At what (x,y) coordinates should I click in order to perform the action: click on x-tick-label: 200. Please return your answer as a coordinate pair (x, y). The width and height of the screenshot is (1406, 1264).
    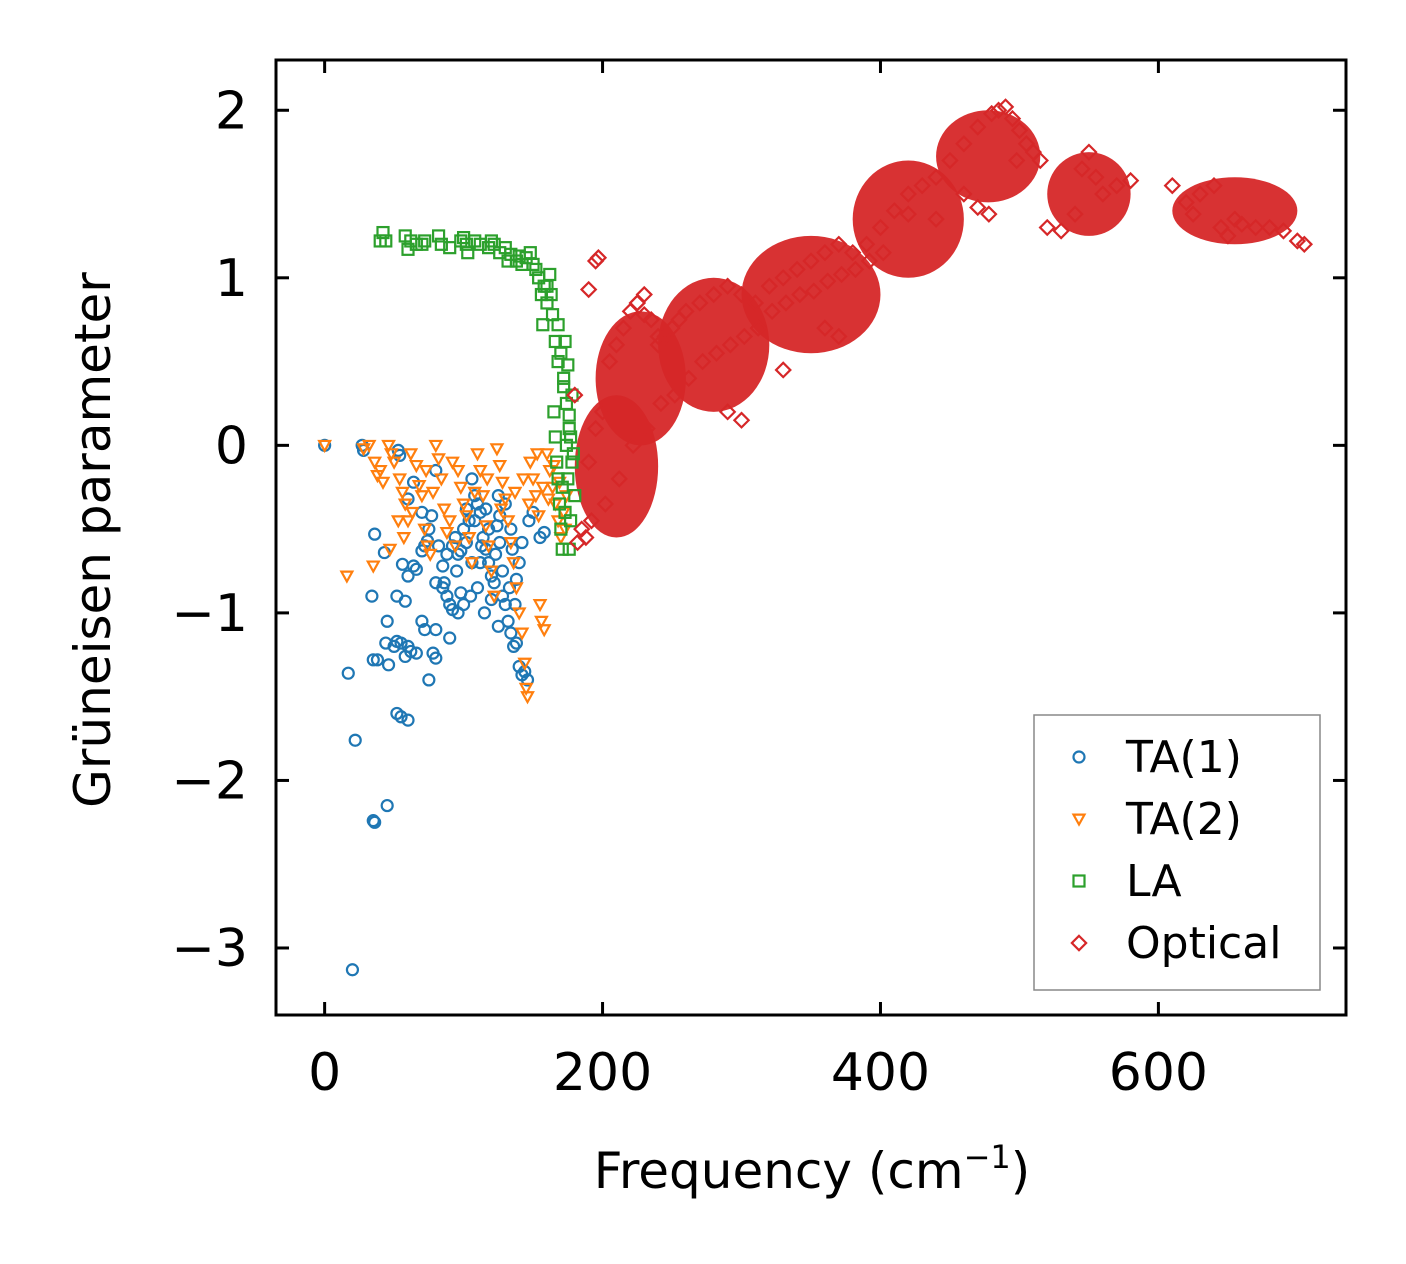
    Looking at the image, I should click on (602, 1073).